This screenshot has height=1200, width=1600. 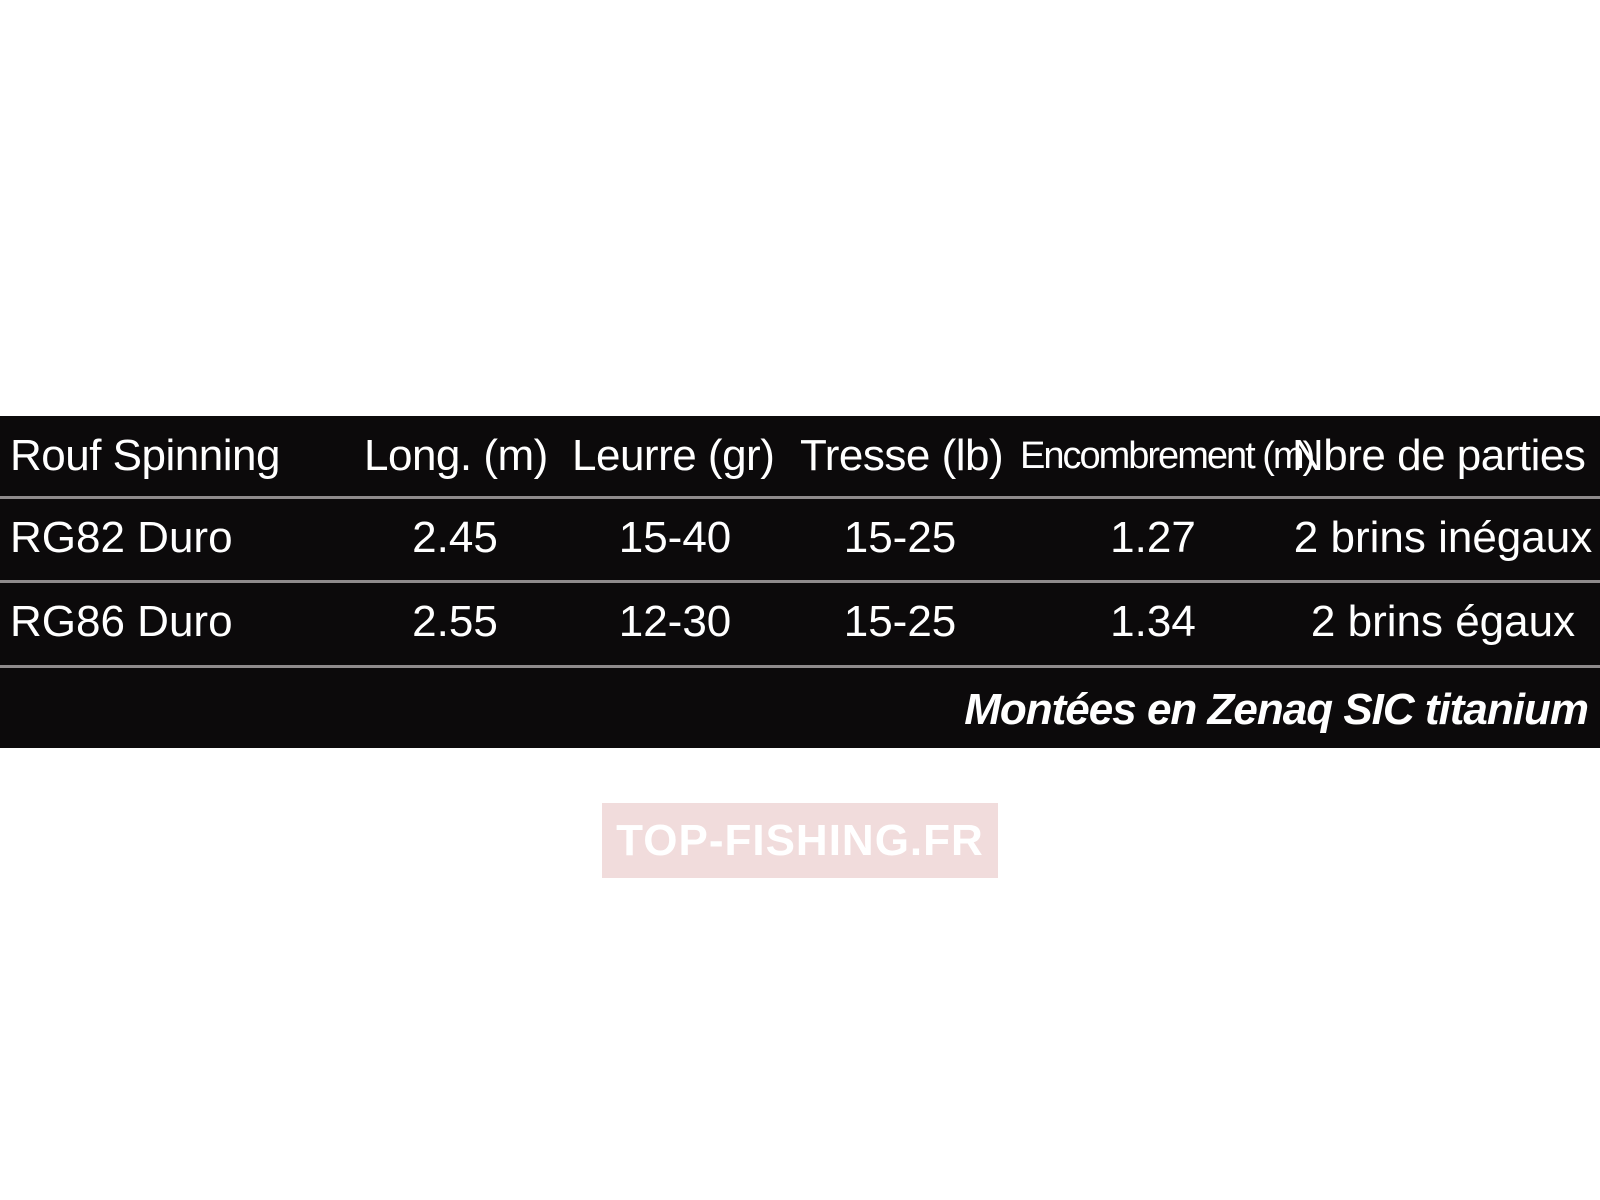 What do you see at coordinates (1153, 621) in the screenshot?
I see `cell-encombrement: 1.34` at bounding box center [1153, 621].